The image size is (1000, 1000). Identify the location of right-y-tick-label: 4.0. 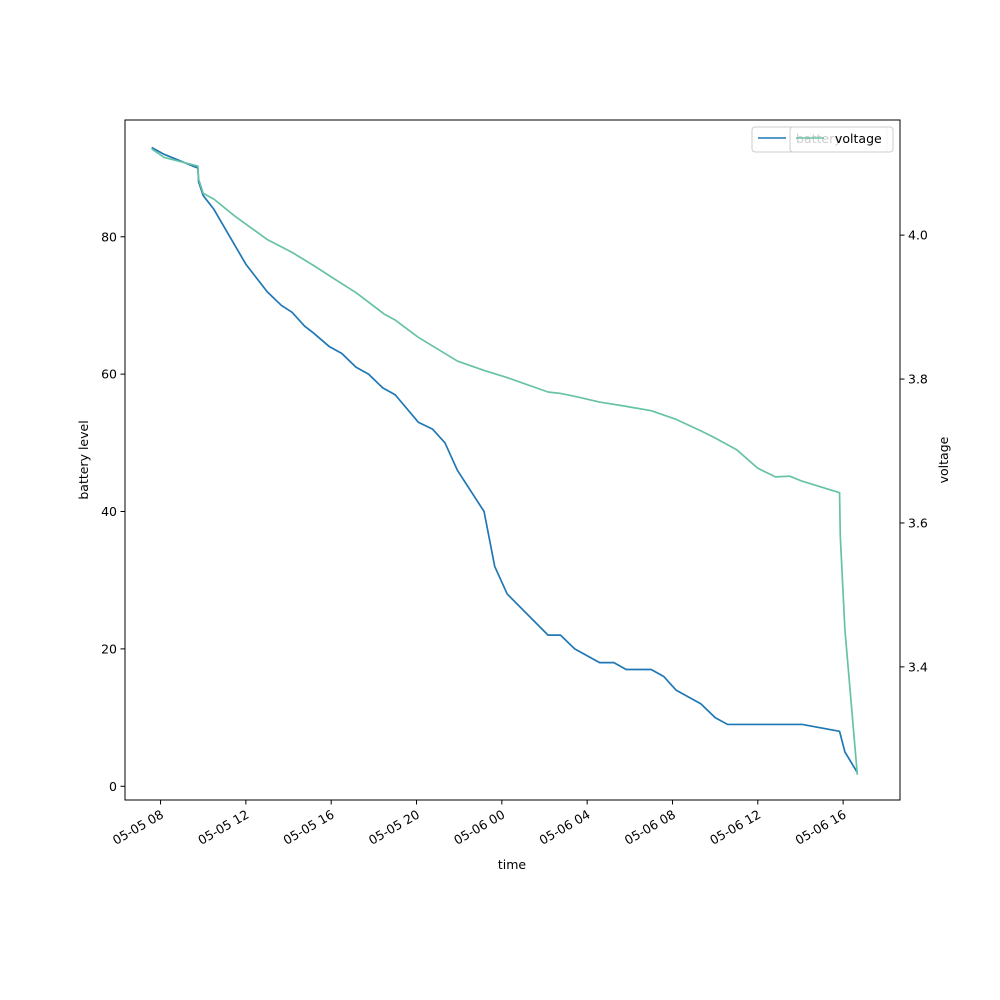
(918, 235).